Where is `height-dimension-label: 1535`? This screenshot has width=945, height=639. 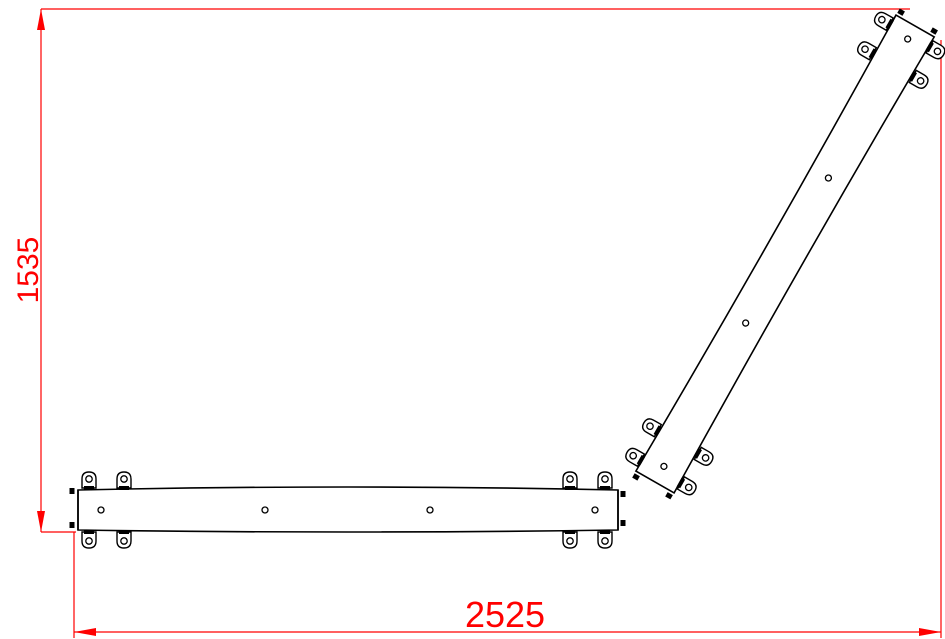
height-dimension-label: 1535 is located at coordinates (28, 270).